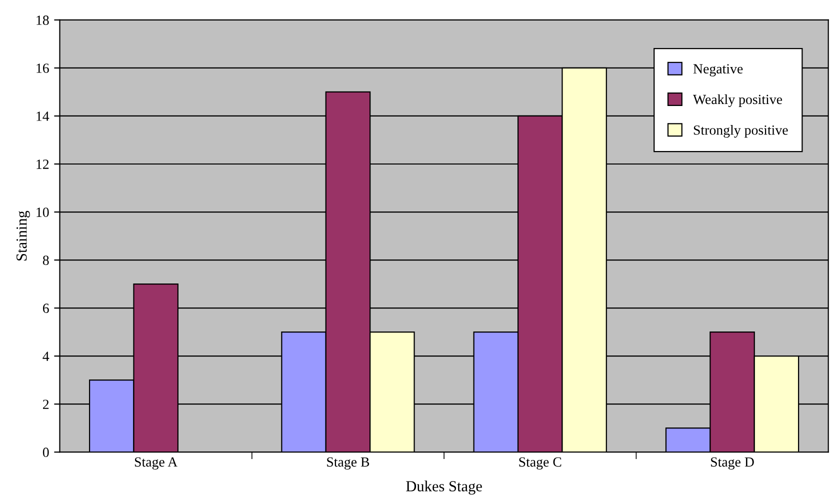 The height and width of the screenshot is (499, 830). What do you see at coordinates (42, 20) in the screenshot?
I see `y-tick-label: 18` at bounding box center [42, 20].